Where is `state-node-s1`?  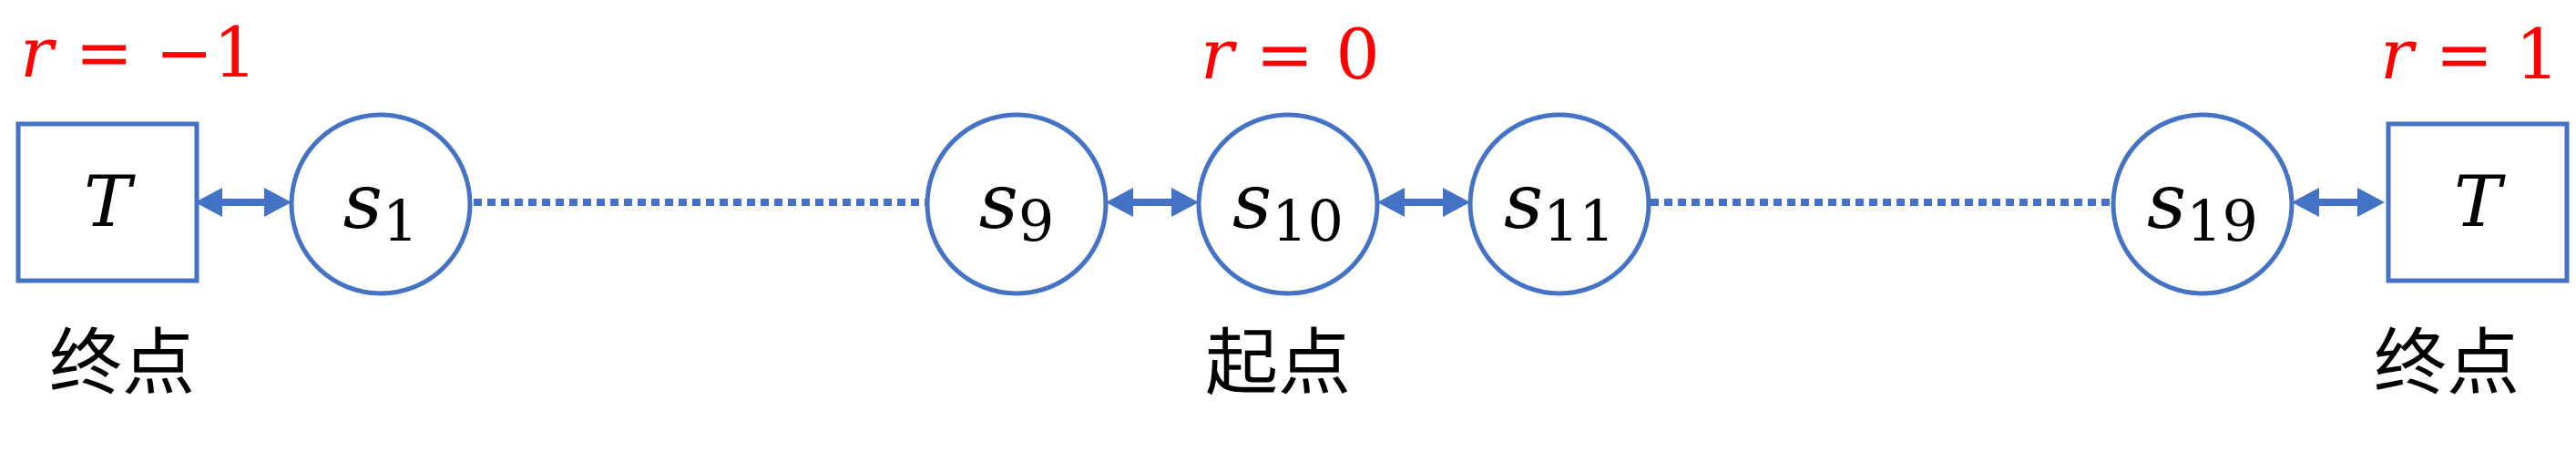 state-node-s1 is located at coordinates (381, 204).